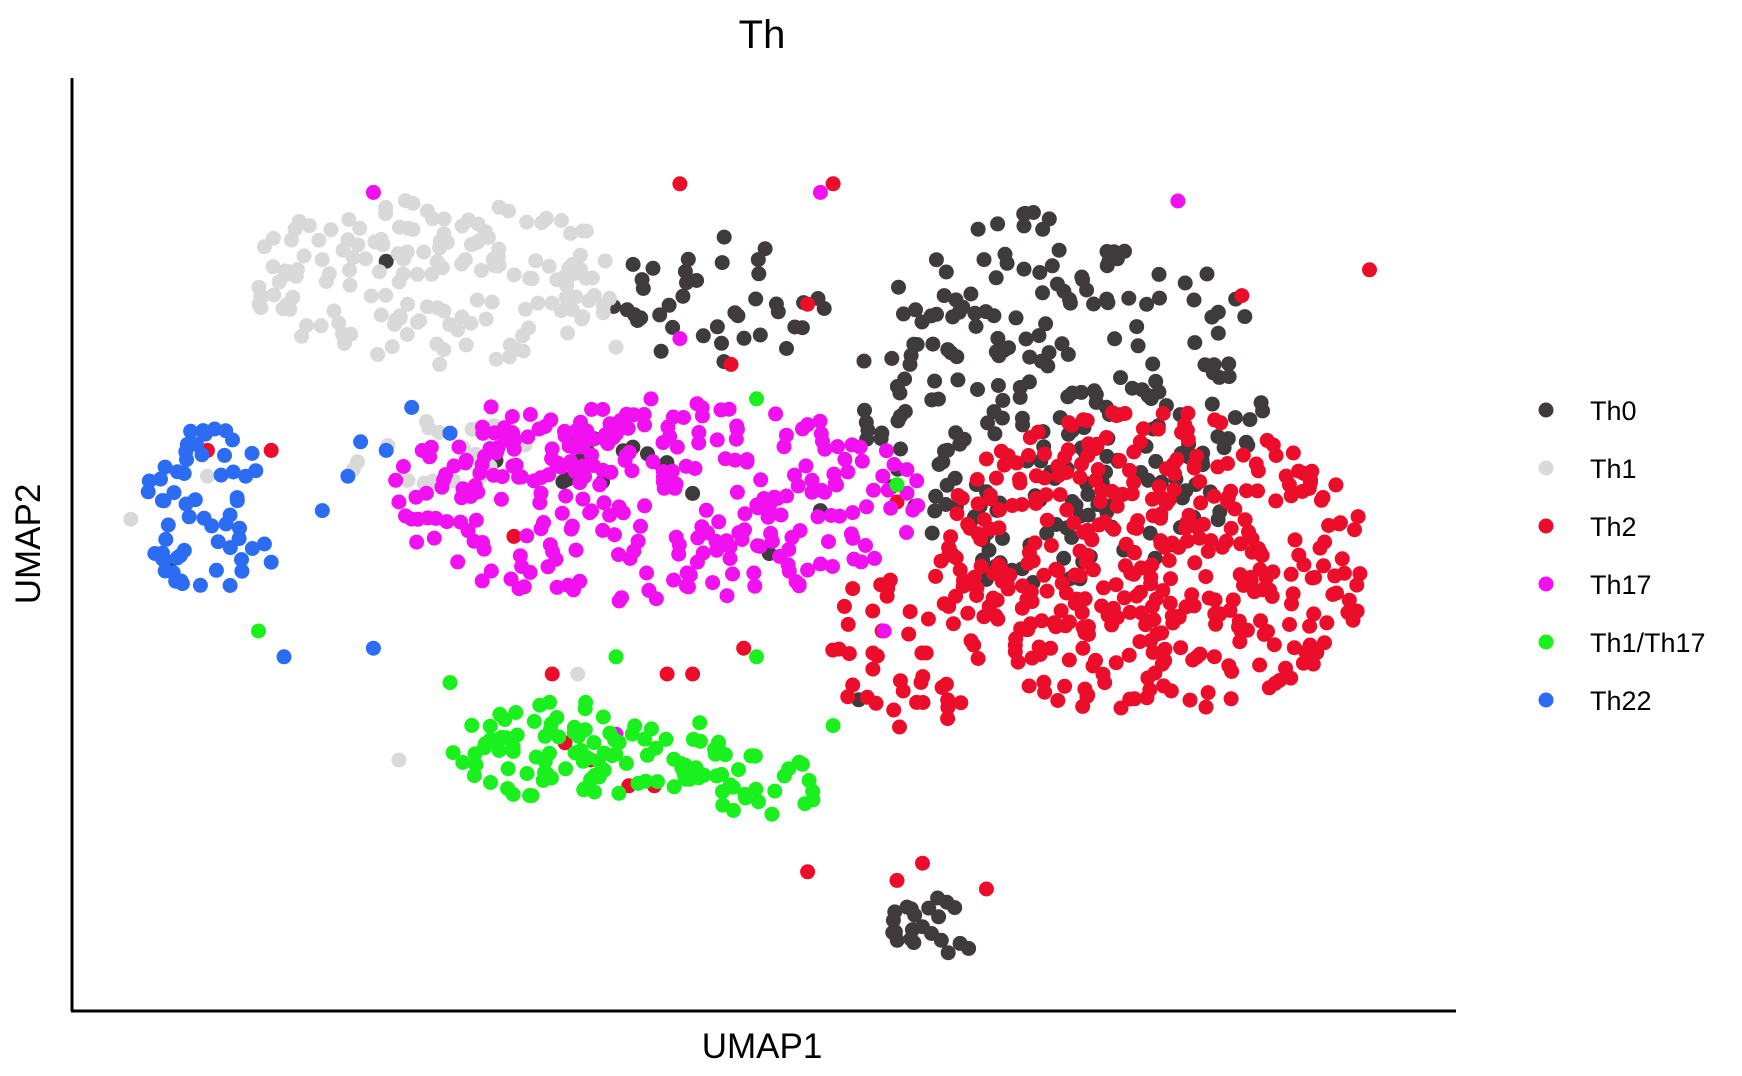  Describe the element at coordinates (1622, 643) in the screenshot. I see `legend-item: Th1/Th17` at that location.